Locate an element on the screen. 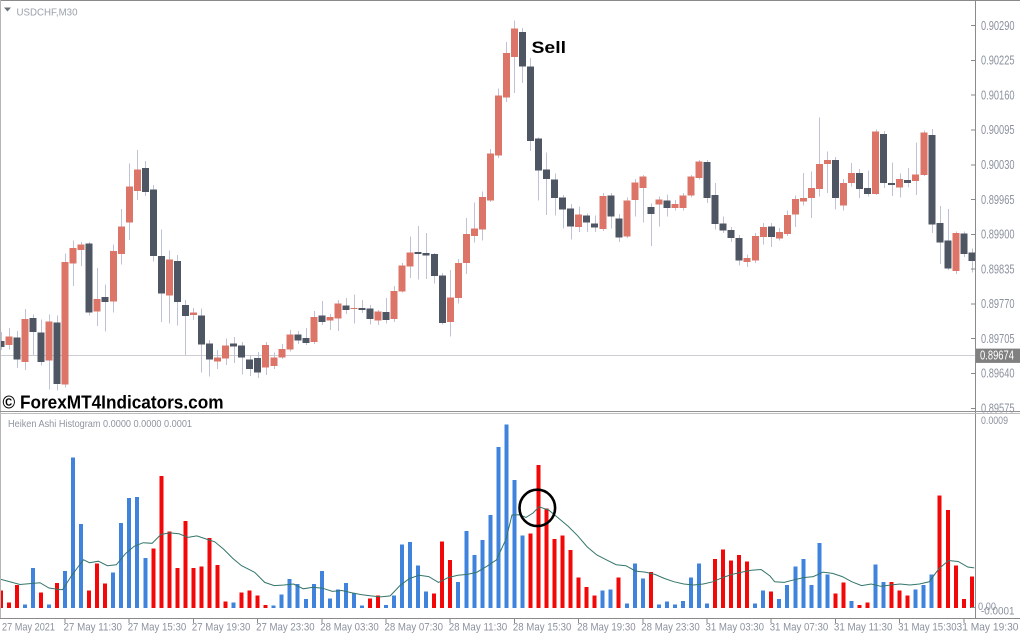 Image resolution: width=1020 pixels, height=637 pixels. svg-text: 27 May 2021 is located at coordinates (28, 628).